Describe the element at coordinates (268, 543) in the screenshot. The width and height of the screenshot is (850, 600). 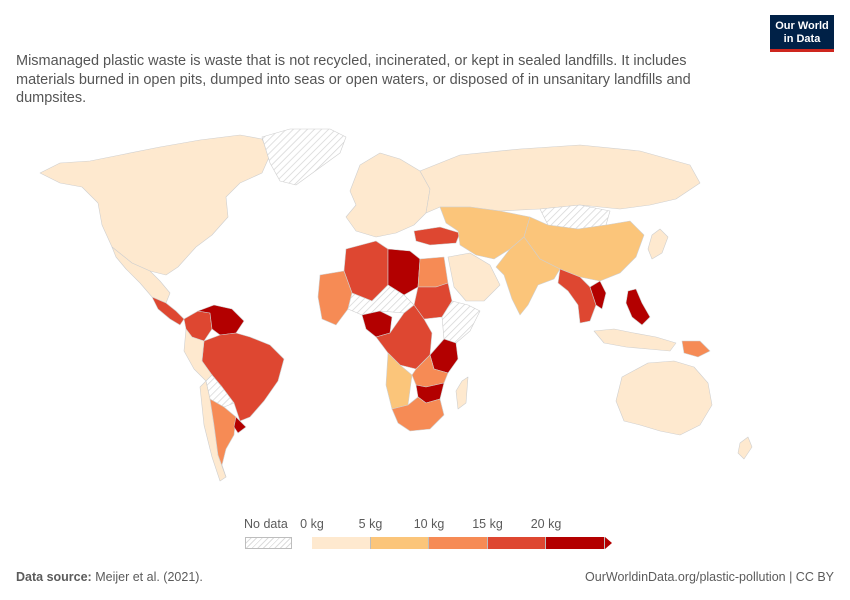
I see `legend-nodata-swatch` at that location.